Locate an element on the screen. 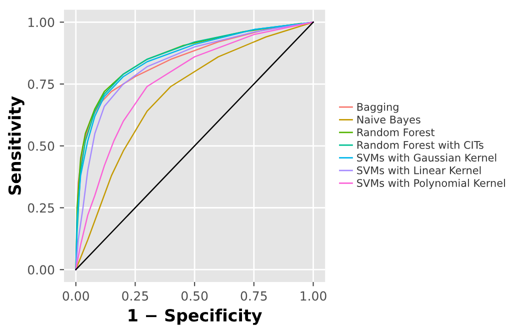  y-tick-label: 0.75 is located at coordinates (41, 84).